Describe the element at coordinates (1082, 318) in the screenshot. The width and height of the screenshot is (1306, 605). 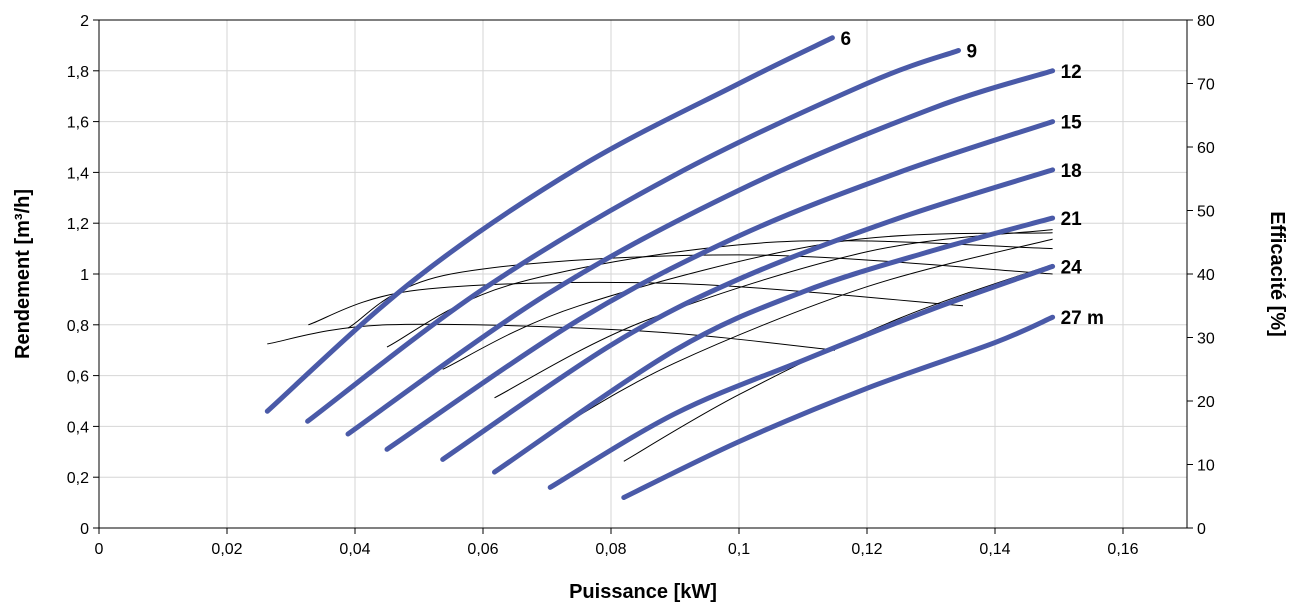
I see `head-curve-label: 27 m` at that location.